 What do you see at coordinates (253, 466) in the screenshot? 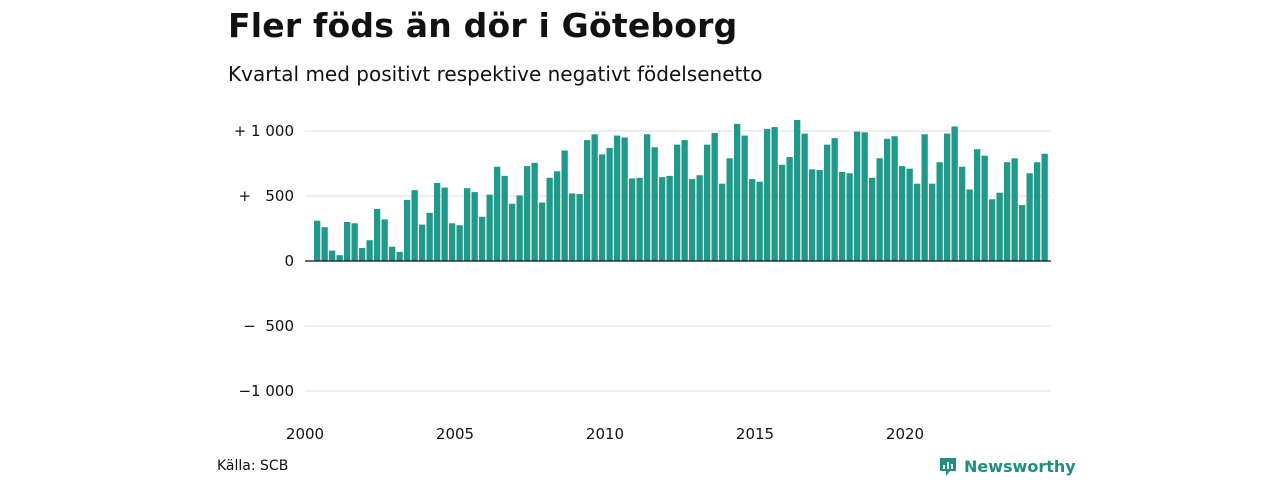
I see `source-note: Källa: SCB` at bounding box center [253, 466].